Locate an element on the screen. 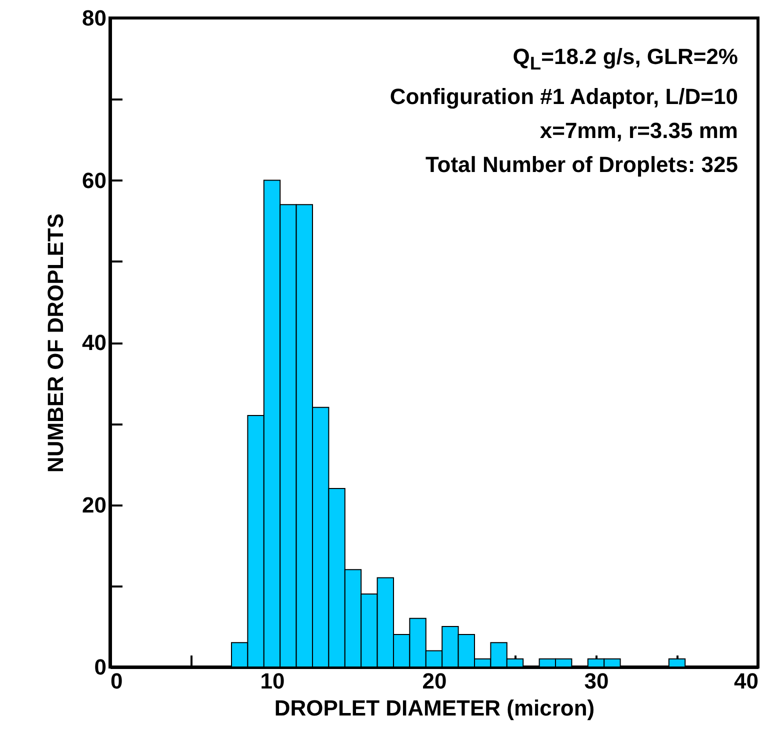 The width and height of the screenshot is (778, 748). y-tick-label: 60 is located at coordinates (94, 180).